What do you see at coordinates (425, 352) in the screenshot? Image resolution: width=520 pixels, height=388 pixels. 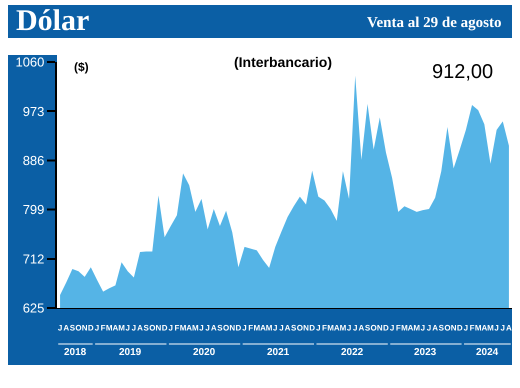 I see `text: 2023` at bounding box center [425, 352].